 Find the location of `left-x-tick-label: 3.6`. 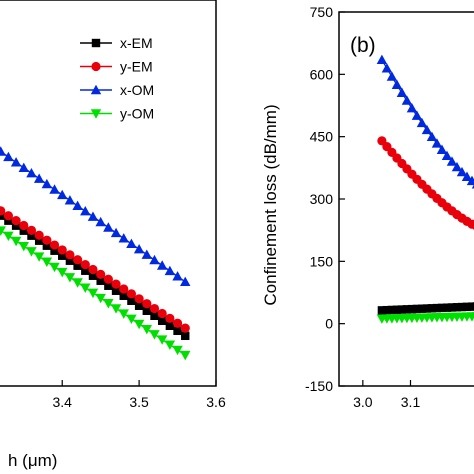

left-x-tick-label: 3.6 is located at coordinates (216, 402).